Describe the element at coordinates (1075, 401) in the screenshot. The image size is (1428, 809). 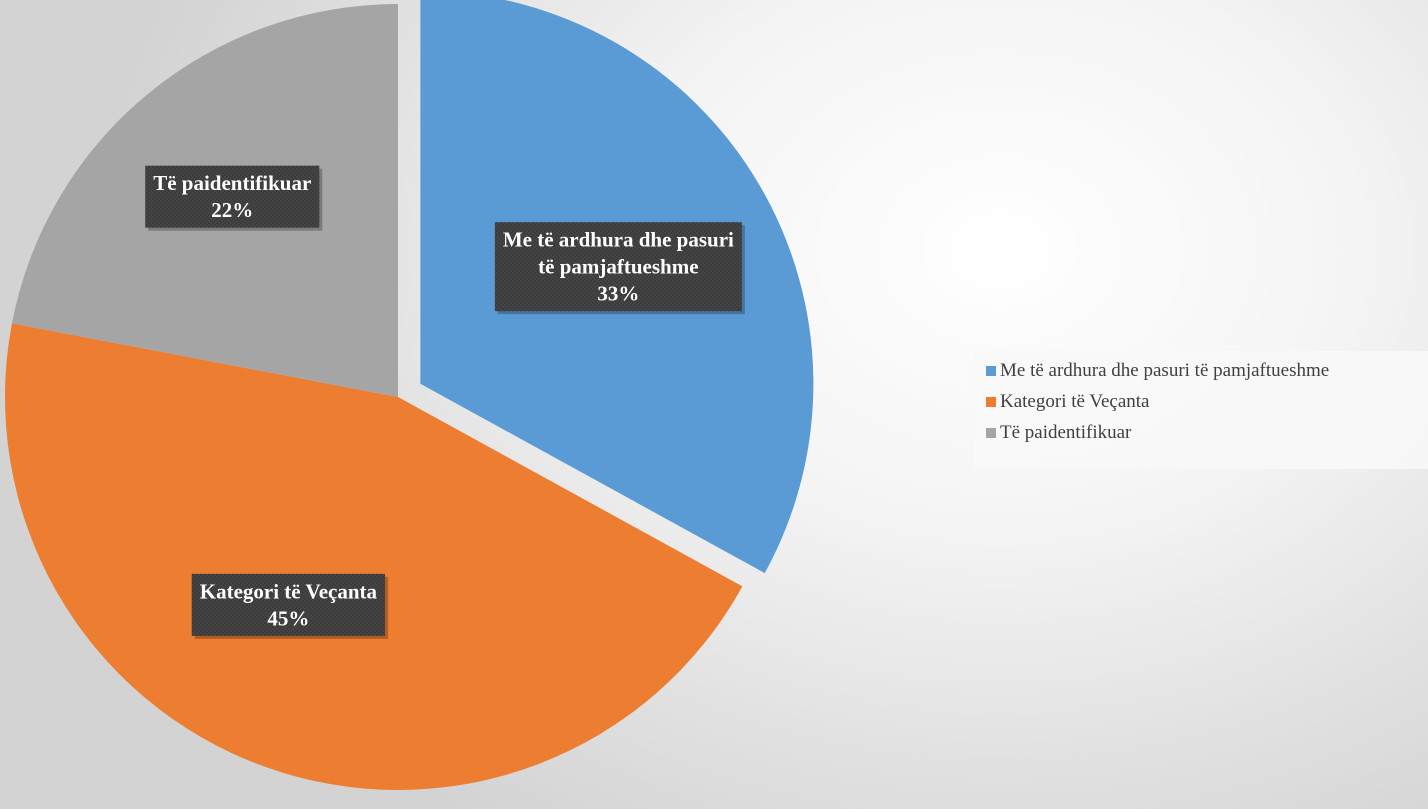
I see `legend-label: Kategori të Veçanta` at that location.